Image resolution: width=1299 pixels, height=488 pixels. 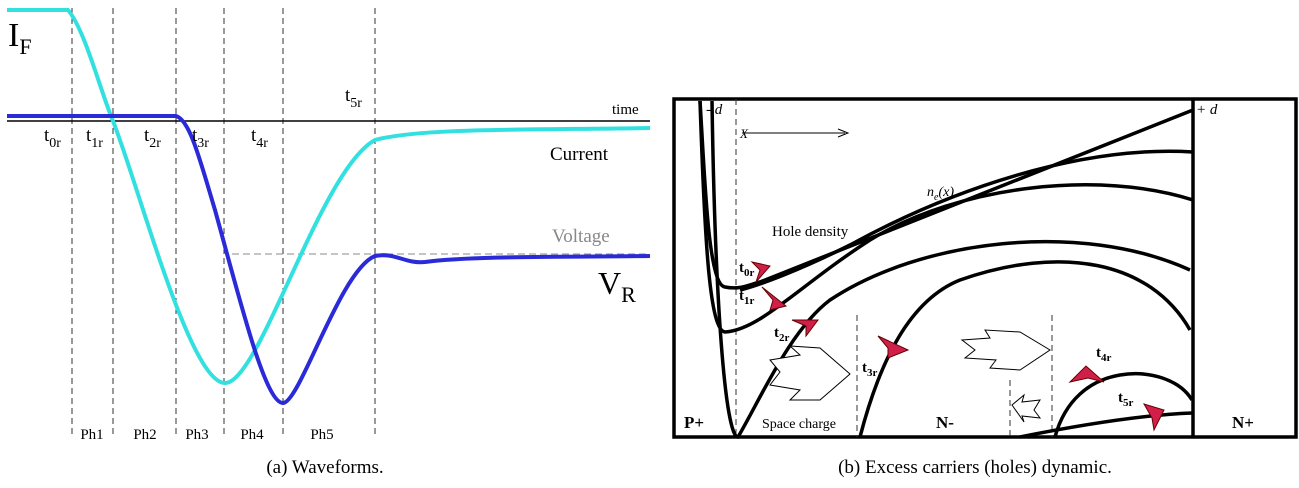 What do you see at coordinates (893, 347) in the screenshot?
I see `arrow-t3` at bounding box center [893, 347].